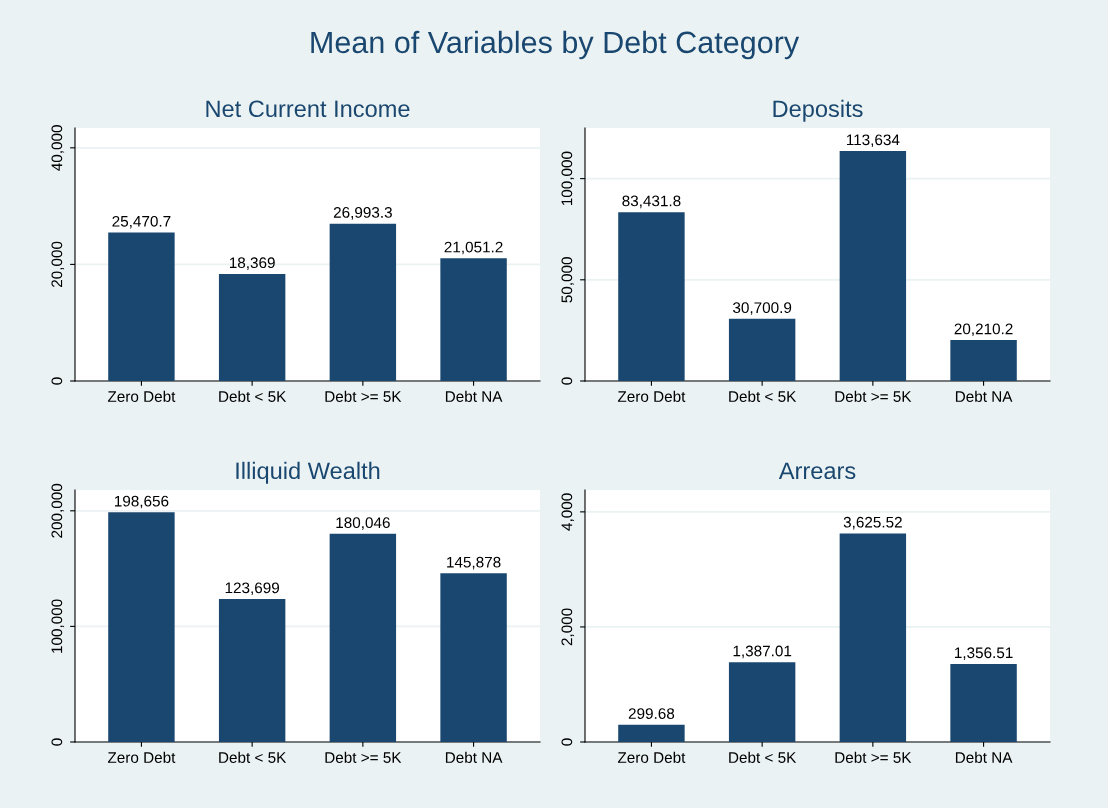  I want to click on data-label: 123,699, so click(252, 589).